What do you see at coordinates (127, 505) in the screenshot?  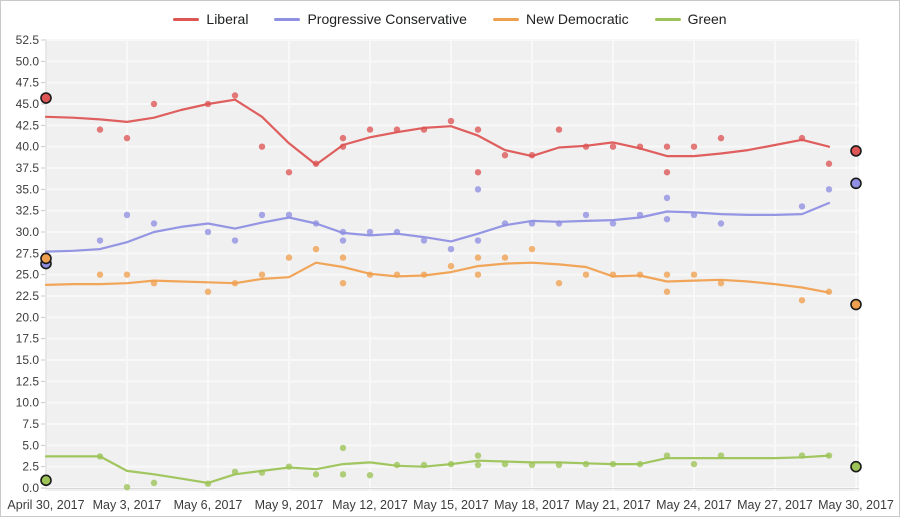 I see `x-axis-tick-label: May 3, 2017` at bounding box center [127, 505].